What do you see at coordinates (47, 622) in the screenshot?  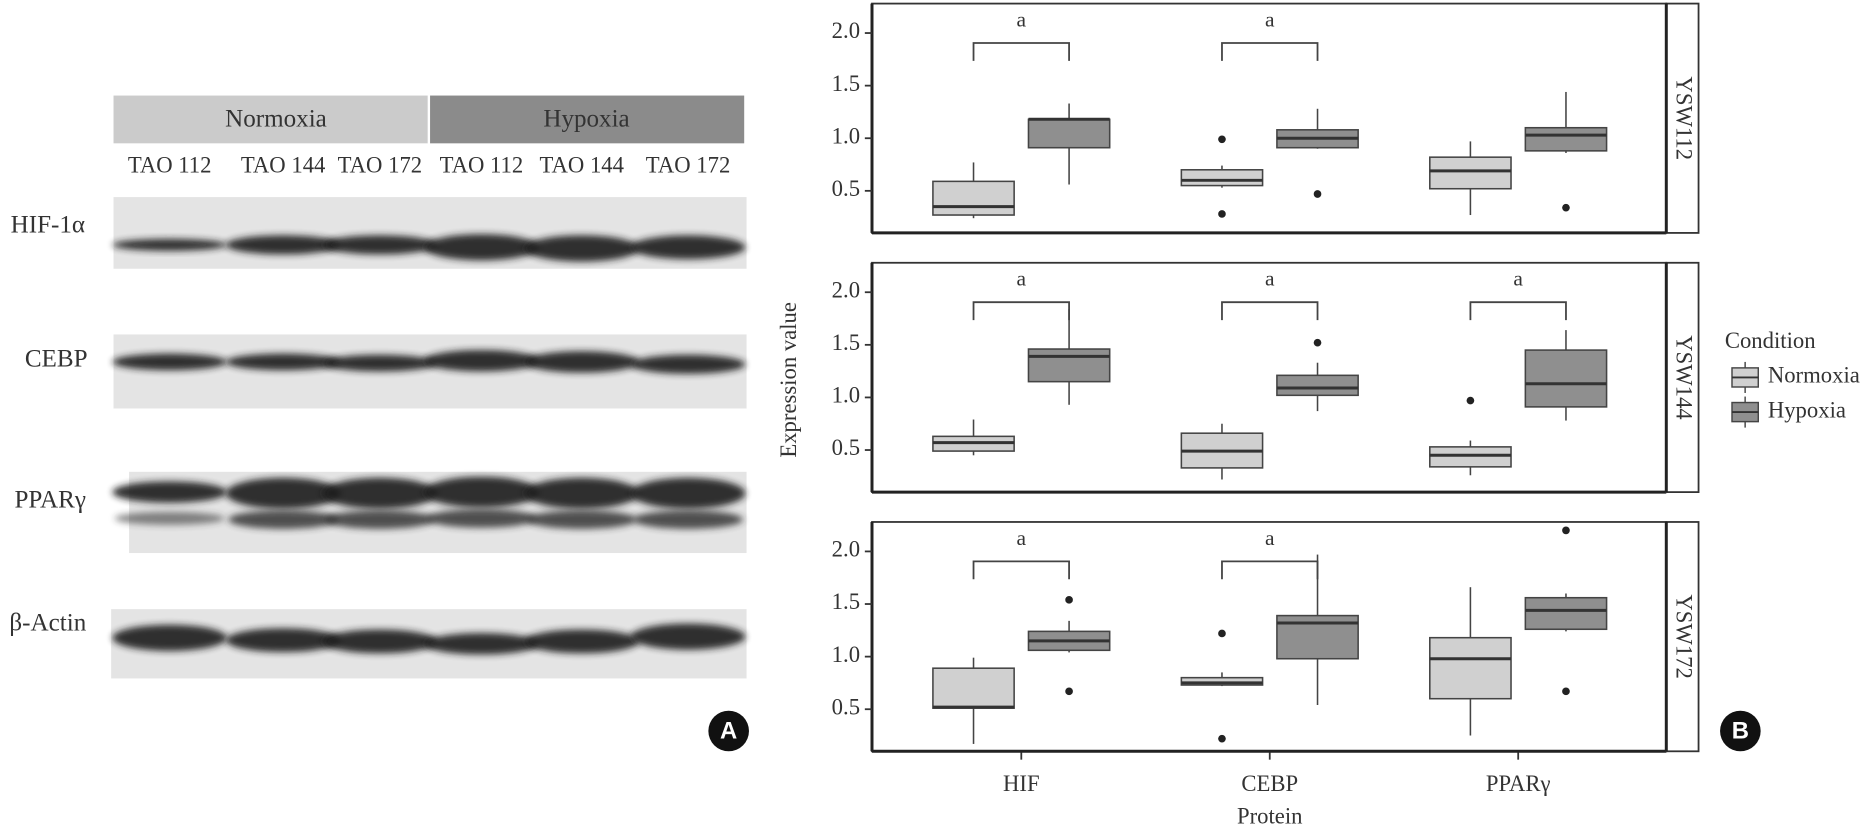 I see `protein-label: β-Actin` at bounding box center [47, 622].